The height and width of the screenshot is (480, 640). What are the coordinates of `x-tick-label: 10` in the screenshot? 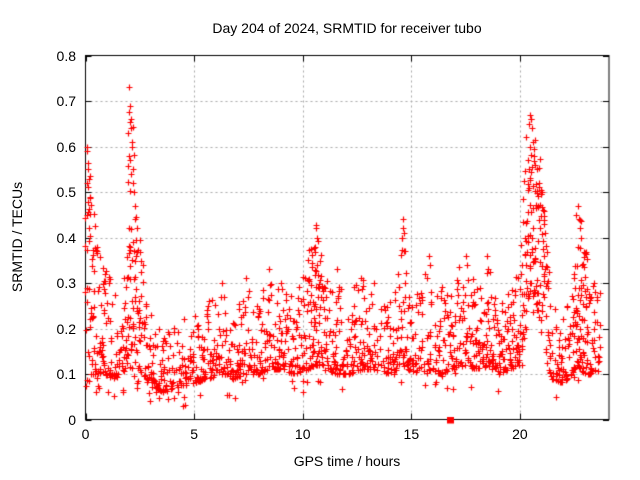 It's located at (302, 434).